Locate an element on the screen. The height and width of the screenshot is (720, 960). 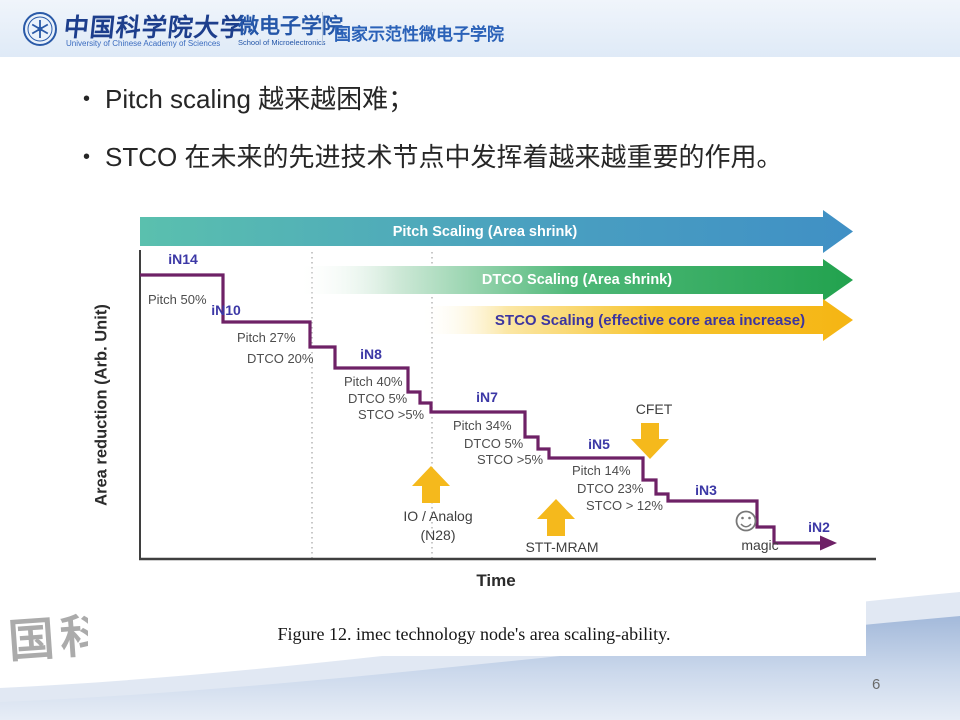
bullet-item: • STCO 在未来的先进技术节点中发挥着越来越重要的作用。 is located at coordinates (425, 157).